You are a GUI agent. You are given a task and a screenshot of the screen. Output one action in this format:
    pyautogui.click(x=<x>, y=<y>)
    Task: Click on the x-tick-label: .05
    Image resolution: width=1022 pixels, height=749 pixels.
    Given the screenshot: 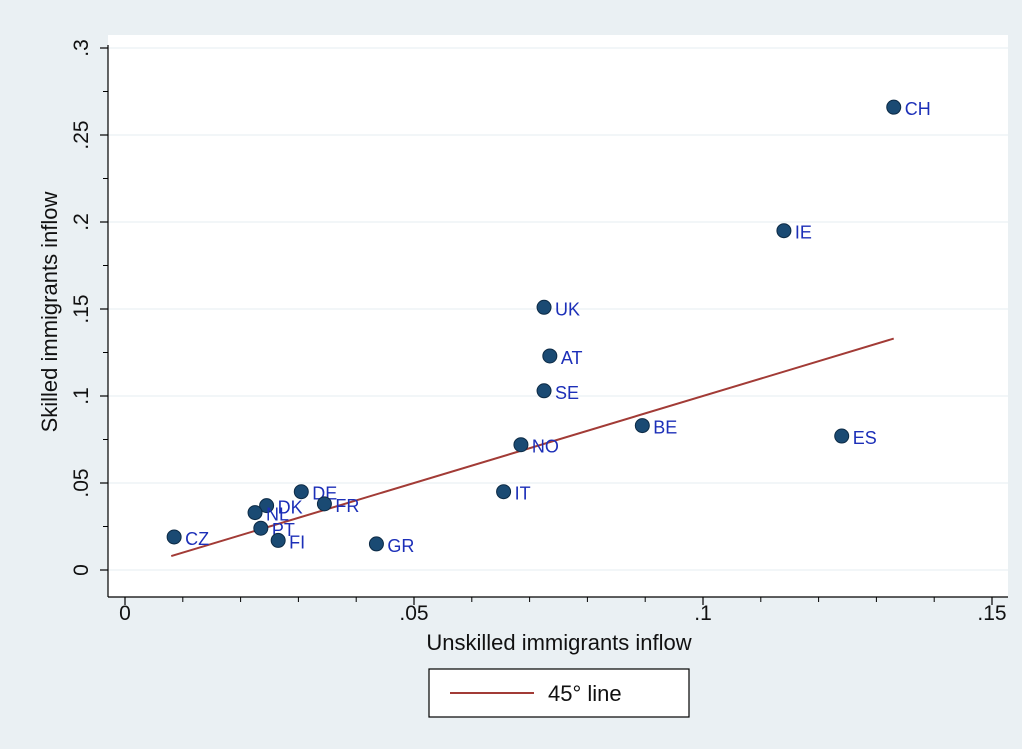 What is the action you would take?
    pyautogui.click(x=413, y=613)
    